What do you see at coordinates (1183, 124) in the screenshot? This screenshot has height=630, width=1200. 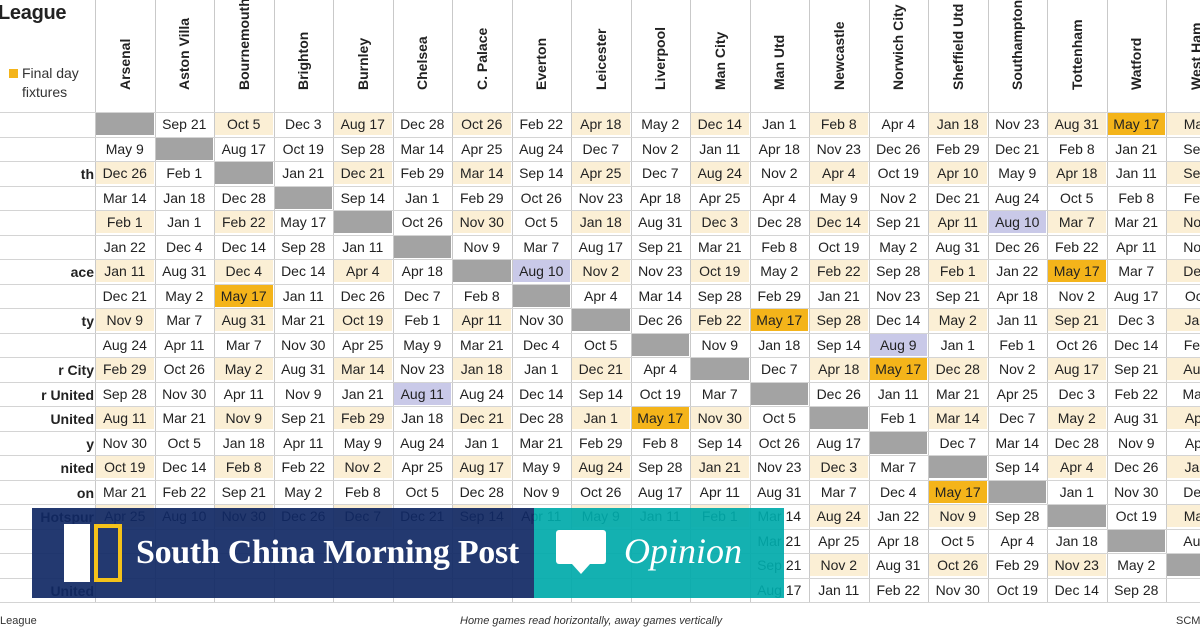 I see `fixture-cell: Mar` at bounding box center [1183, 124].